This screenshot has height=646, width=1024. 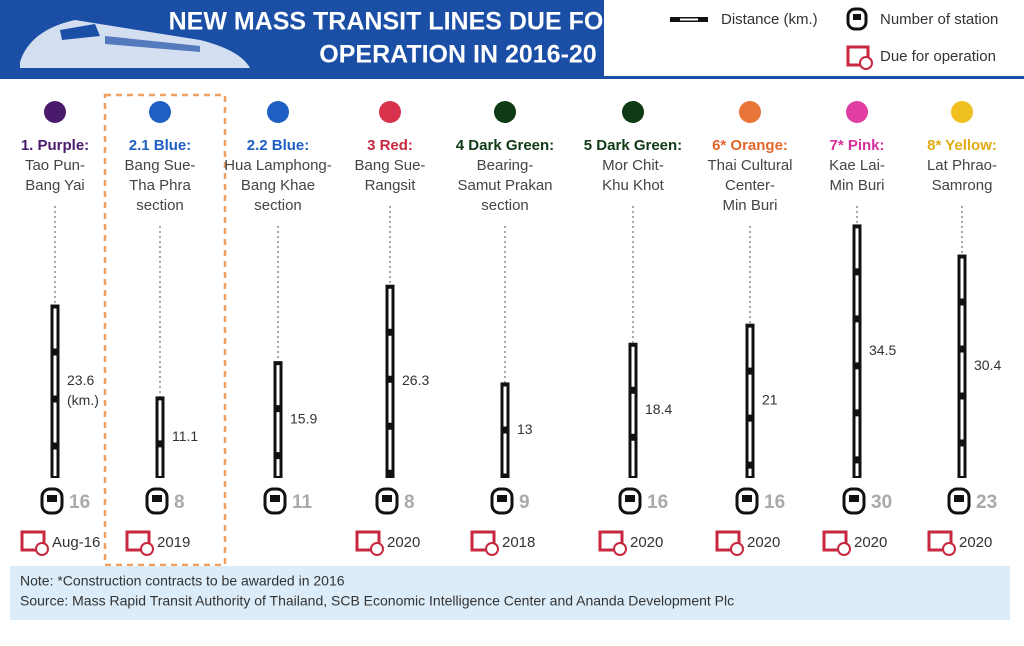 I want to click on line-route: Bang Yai, so click(x=55, y=185).